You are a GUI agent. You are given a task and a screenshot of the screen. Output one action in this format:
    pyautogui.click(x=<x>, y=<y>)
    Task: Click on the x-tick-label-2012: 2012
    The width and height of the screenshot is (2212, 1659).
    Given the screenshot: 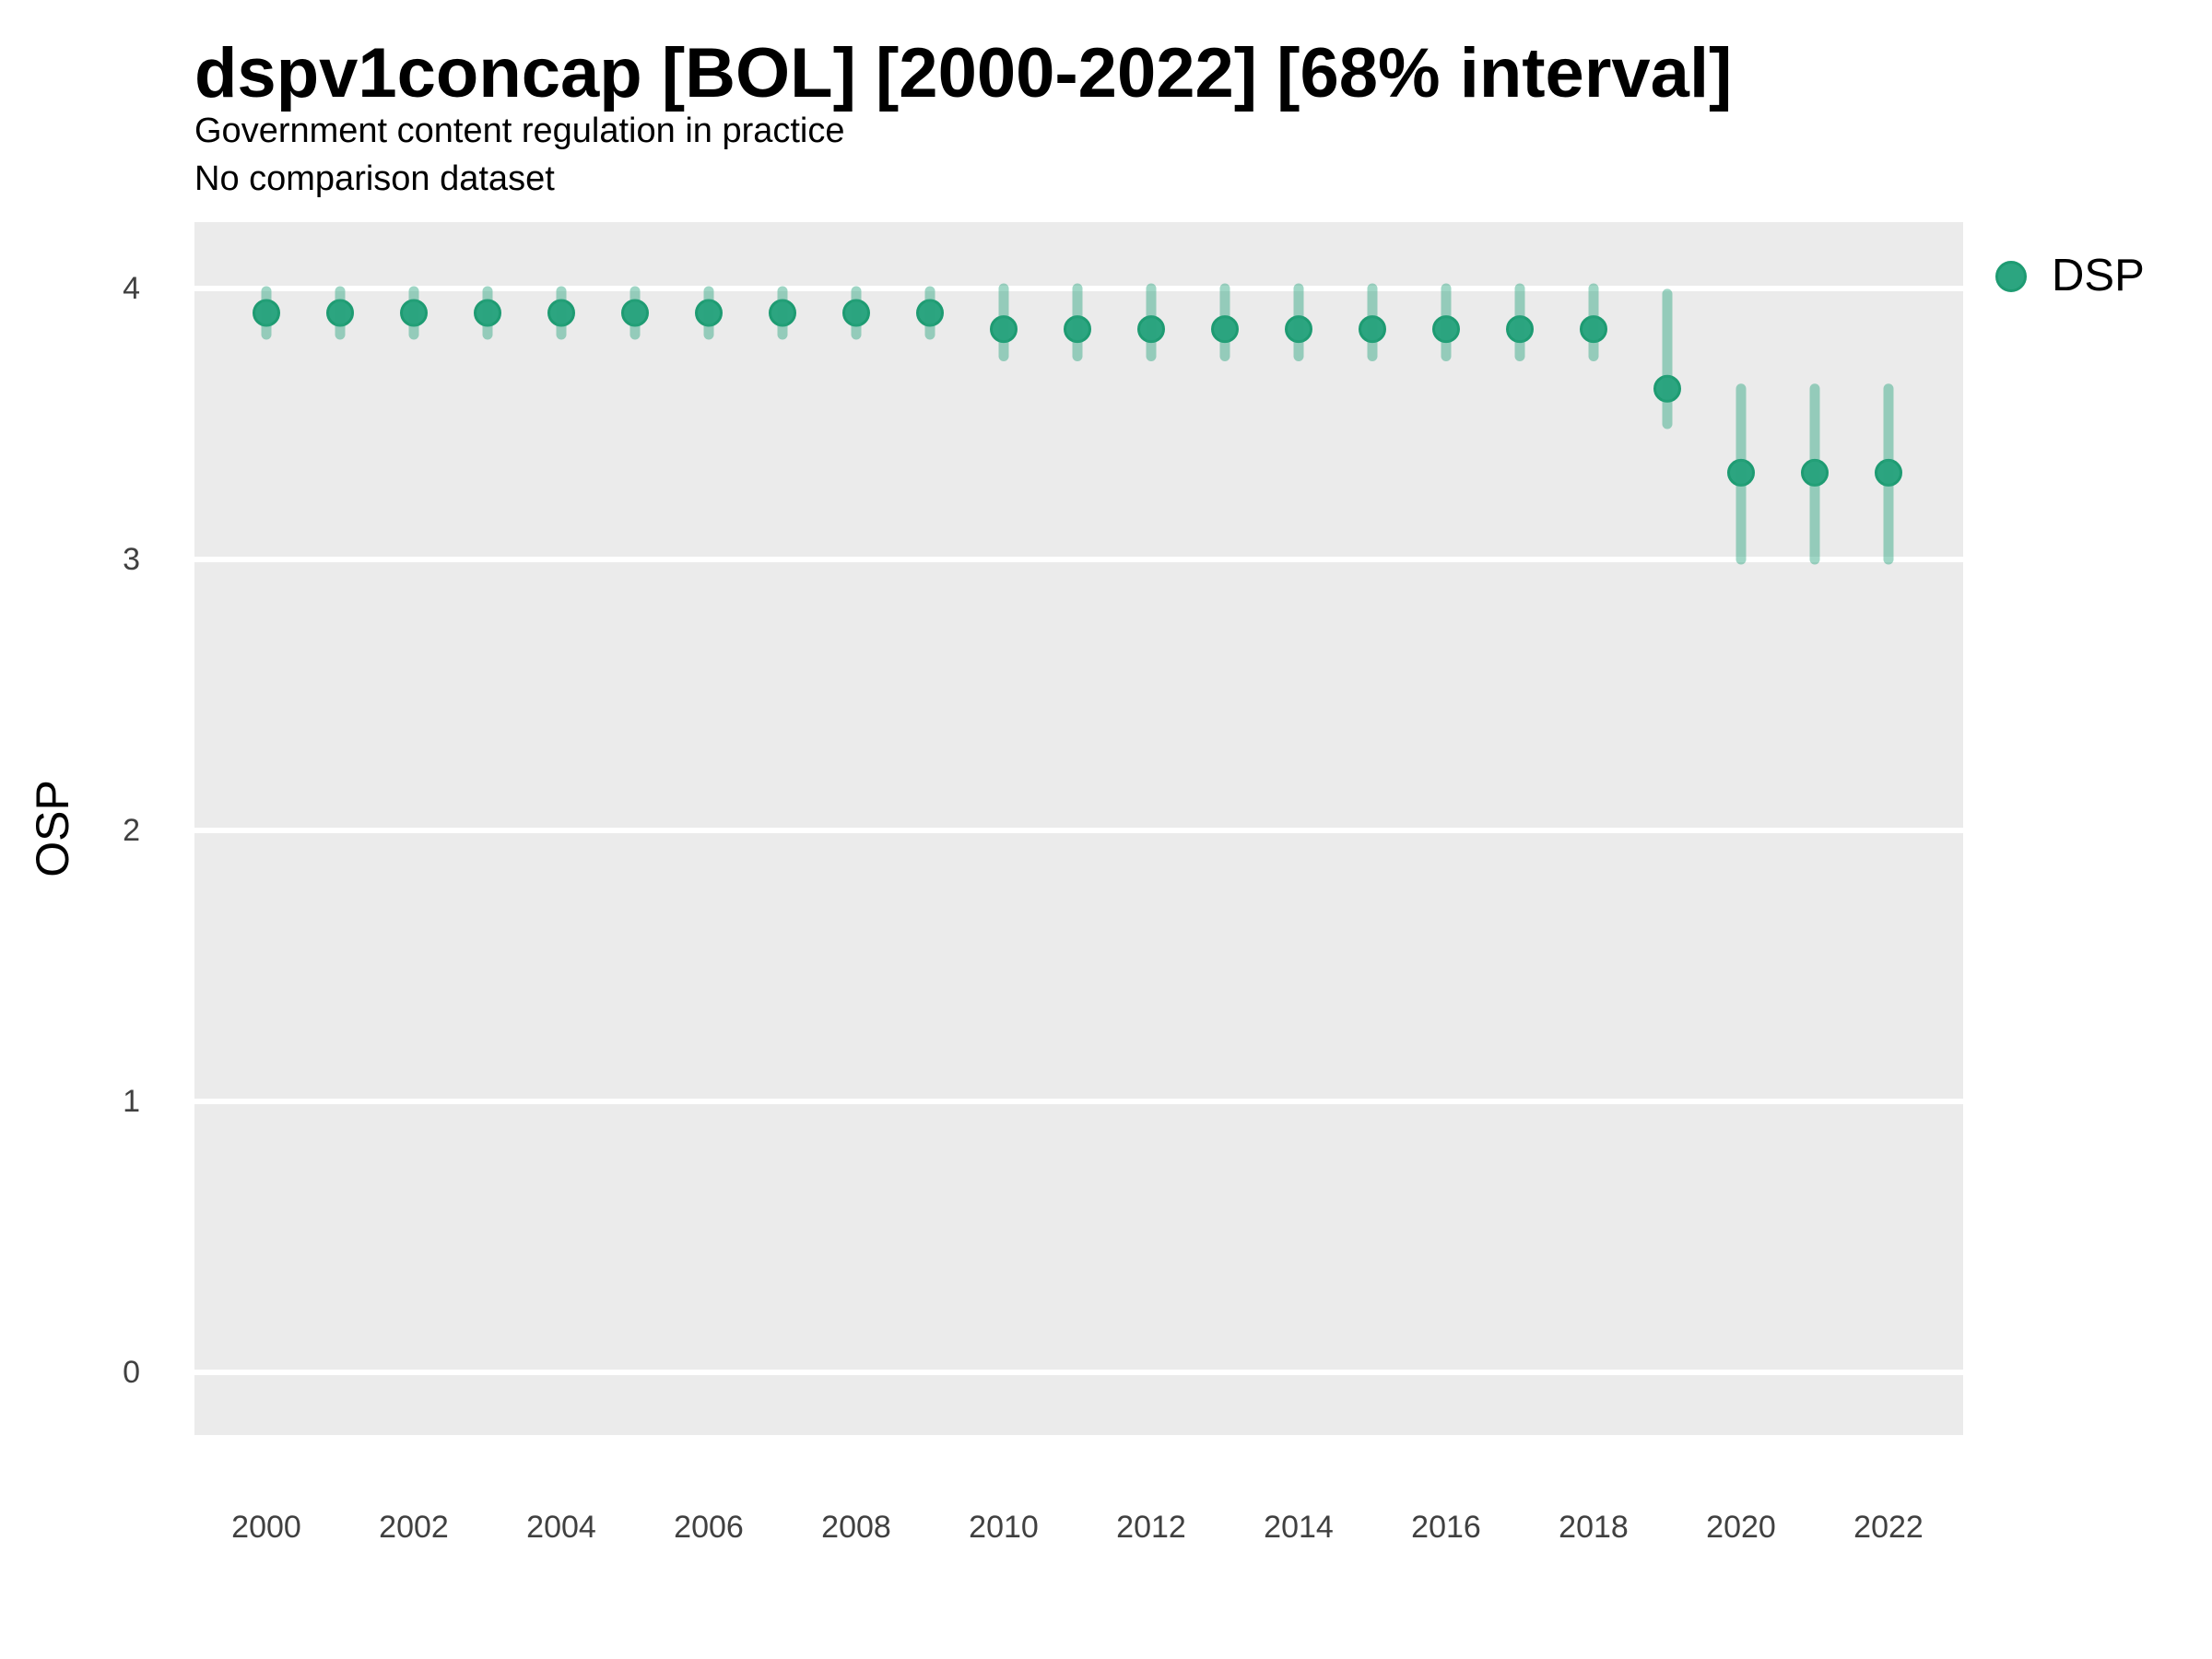 What is the action you would take?
    pyautogui.click(x=1151, y=1527)
    